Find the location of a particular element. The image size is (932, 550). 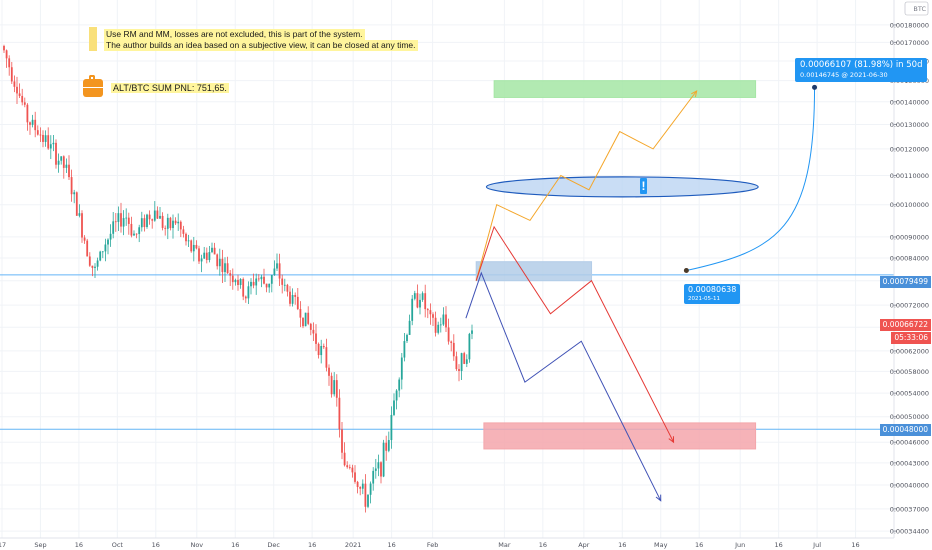

time-tick-label: Jul is located at coordinates (816, 545).